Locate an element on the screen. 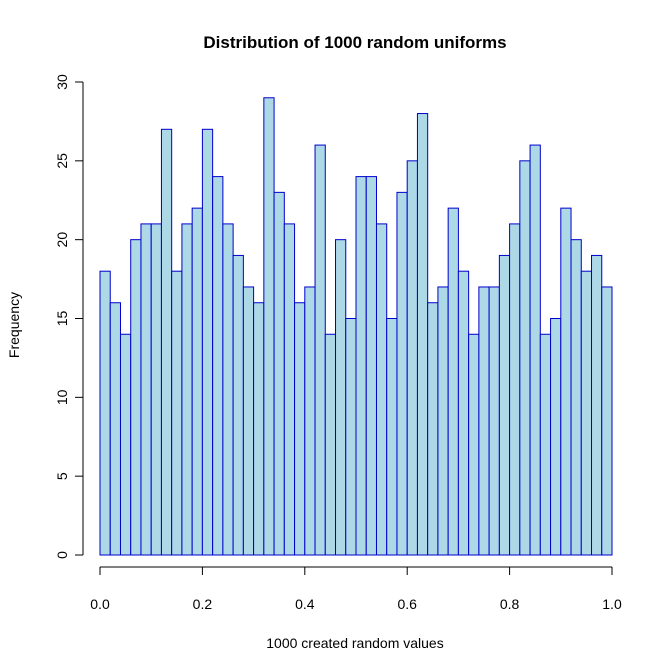  x-axis-label: 1000 created random values is located at coordinates (354, 643).